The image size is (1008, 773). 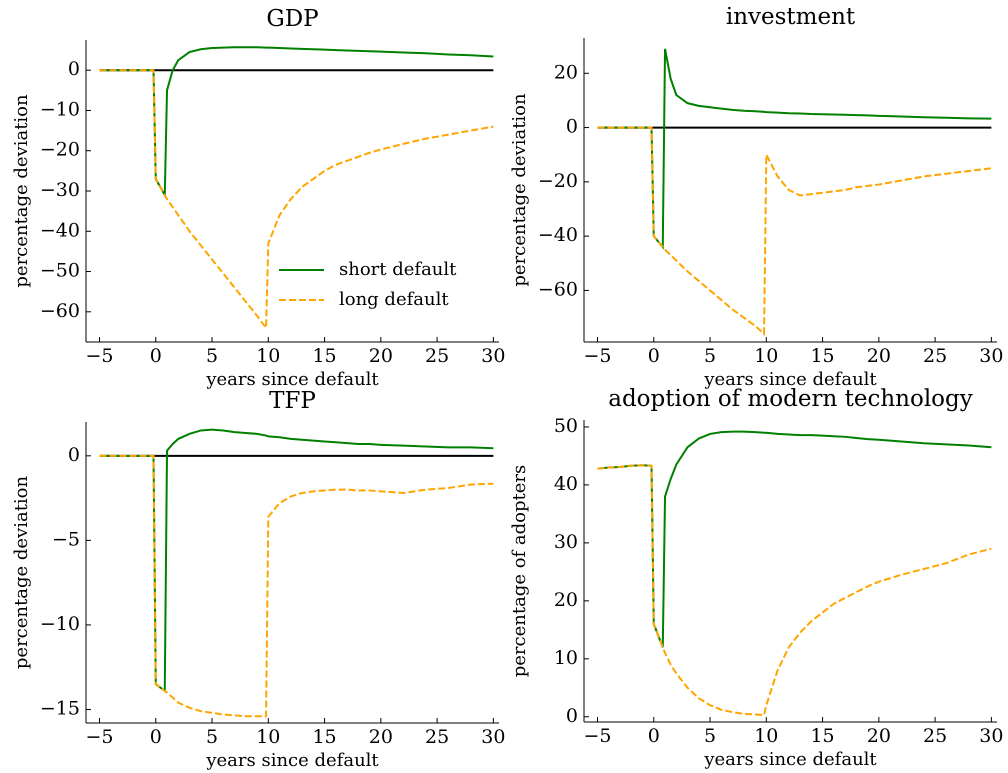 What do you see at coordinates (60, 271) in the screenshot?
I see `y-tick-label: −50` at bounding box center [60, 271].